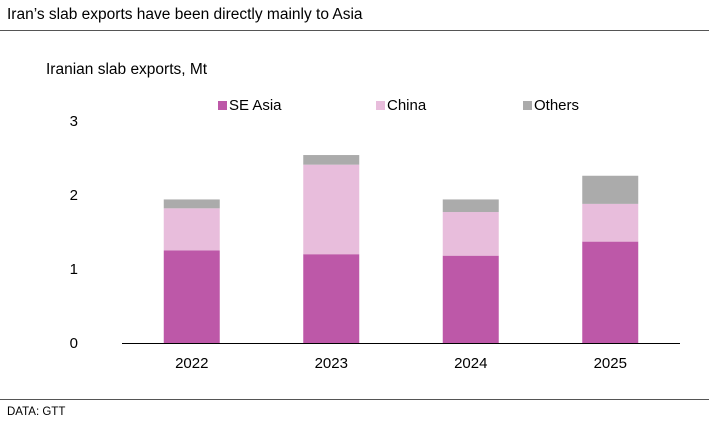 This screenshot has height=432, width=723. Describe the element at coordinates (331, 209) in the screenshot. I see `bar-china-2023` at that location.